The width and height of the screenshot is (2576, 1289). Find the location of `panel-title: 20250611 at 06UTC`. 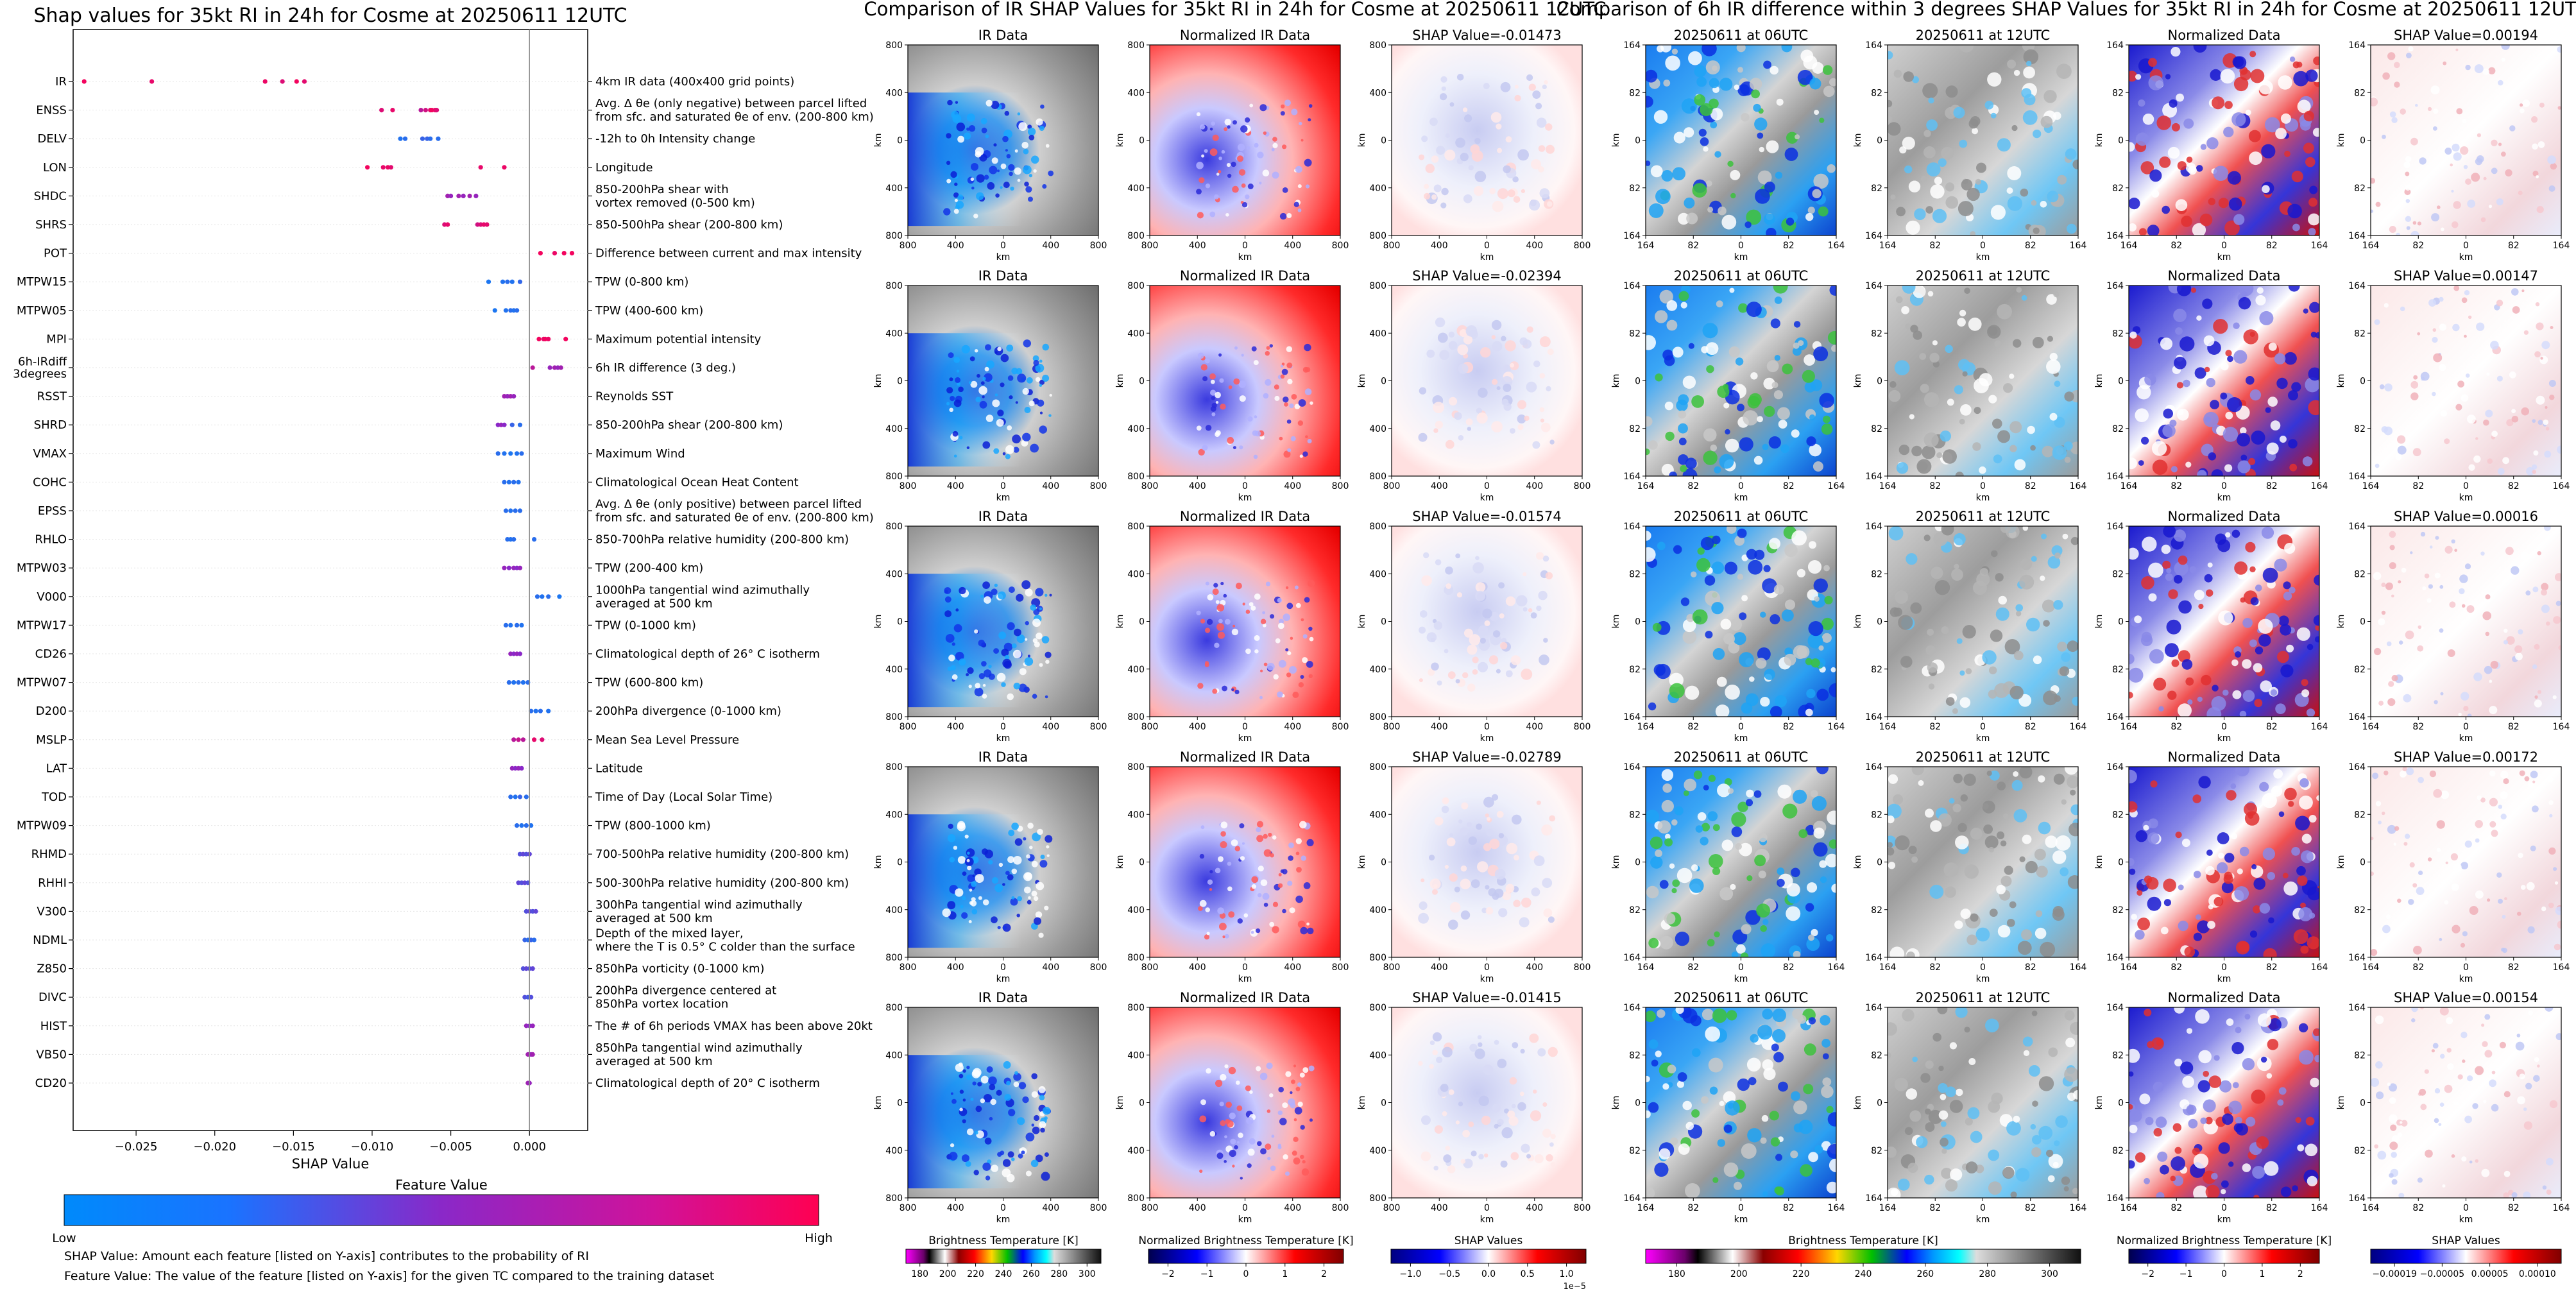

panel-title: 20250611 at 06UTC is located at coordinates (1742, 516).